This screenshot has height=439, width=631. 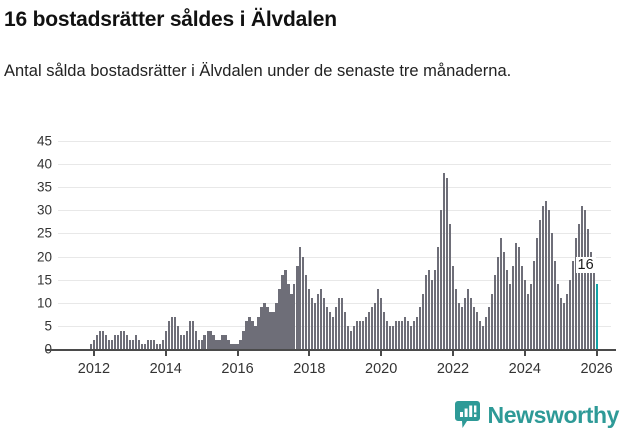 What do you see at coordinates (536, 415) in the screenshot?
I see `newsworthy-logo: Newsworthy` at bounding box center [536, 415].